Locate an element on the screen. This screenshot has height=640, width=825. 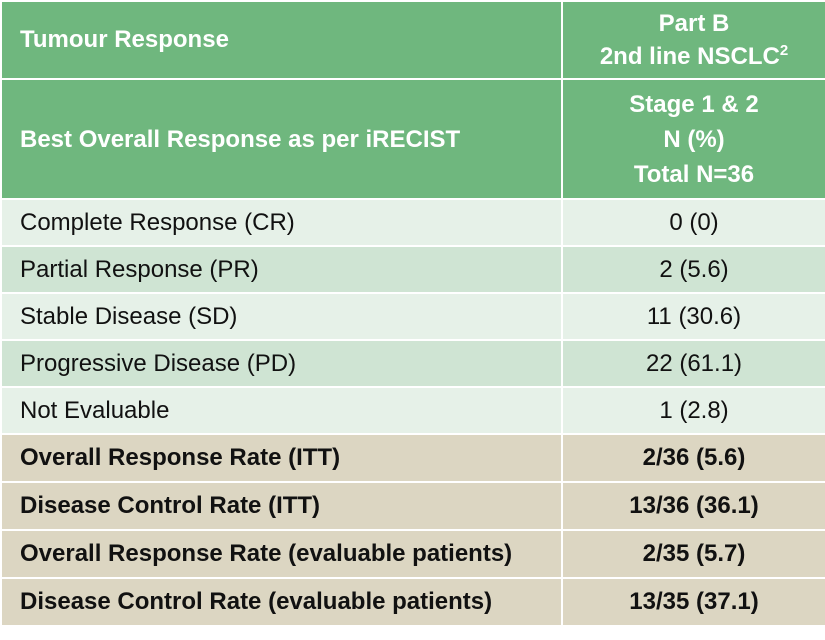
summary-row: Disease Control Rate (ITT) 13/36 (36.1) is located at coordinates (412, 506).